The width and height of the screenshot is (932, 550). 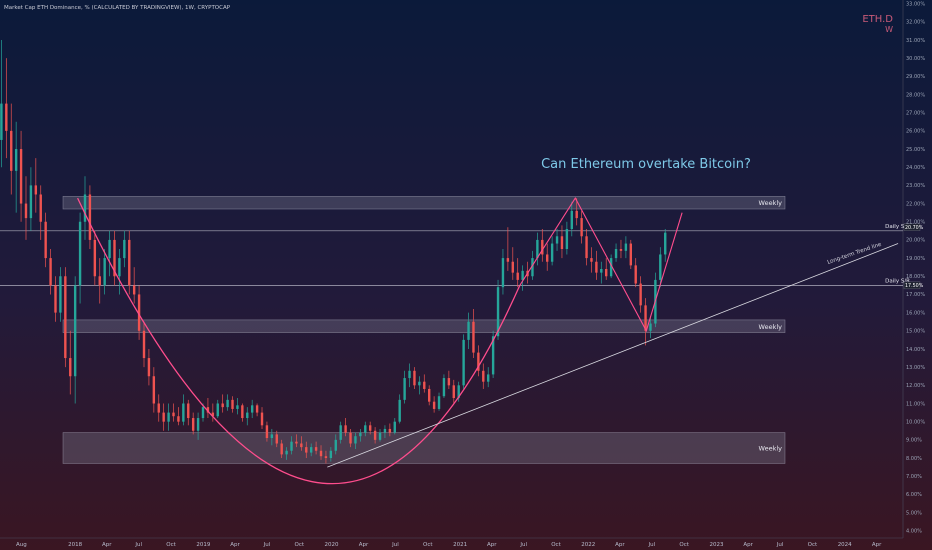 I want to click on y-tick-label: 5.00%, so click(x=914, y=513).